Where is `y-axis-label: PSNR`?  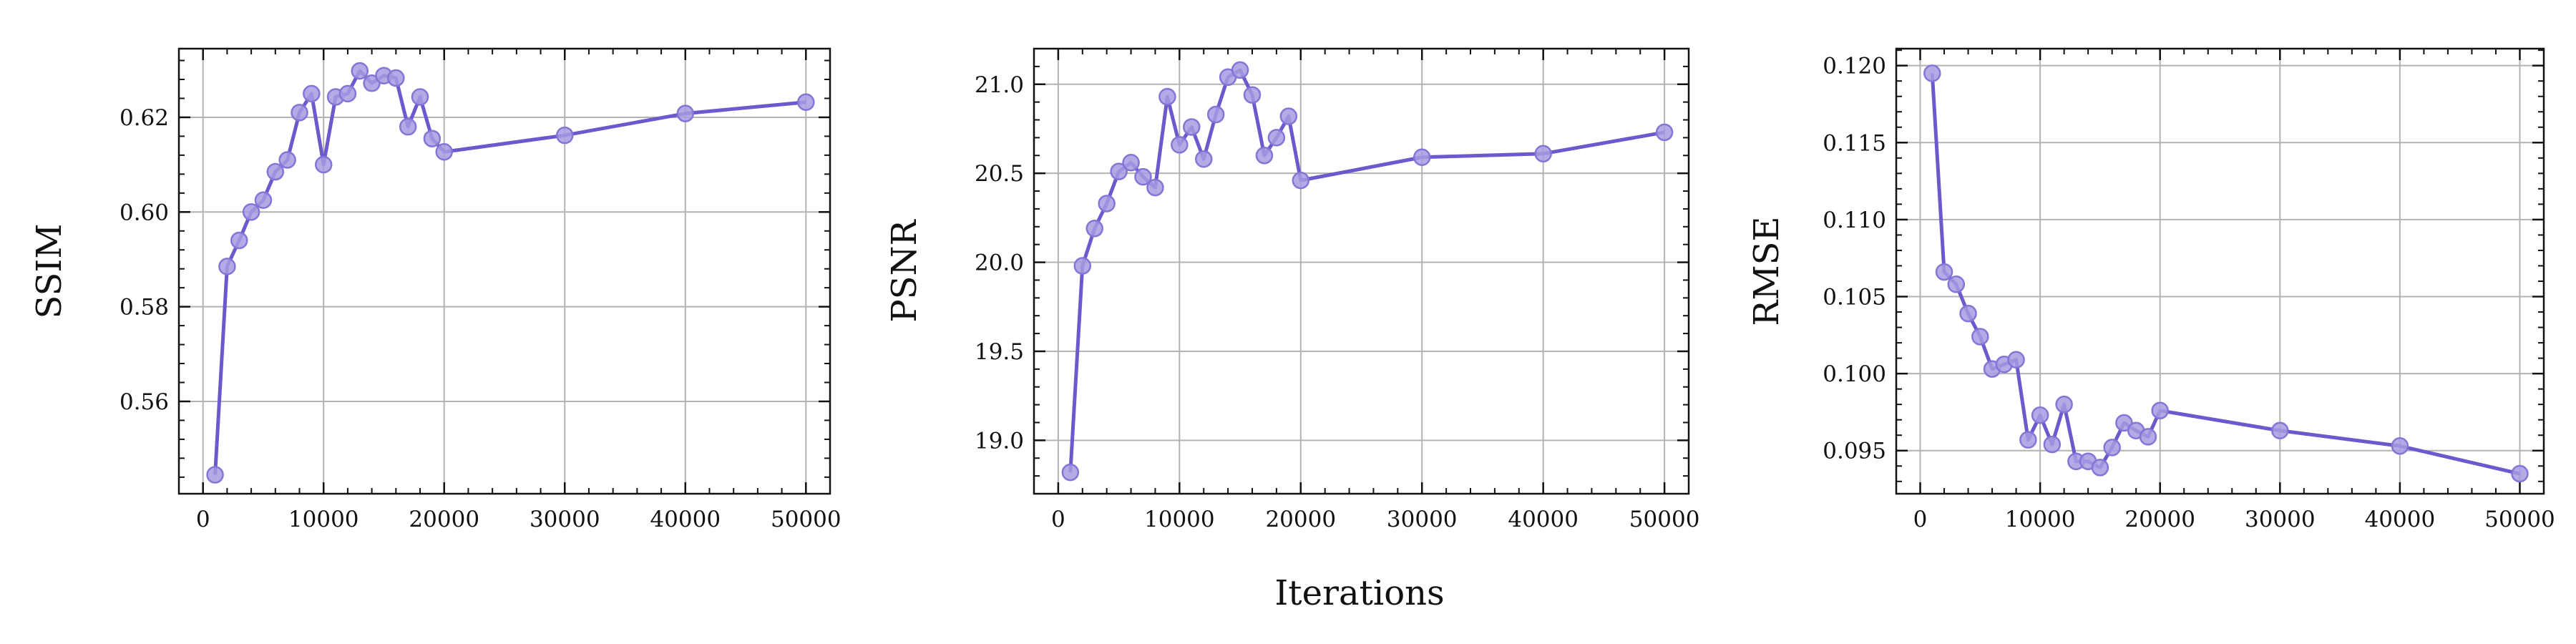
y-axis-label: PSNR is located at coordinates (904, 270).